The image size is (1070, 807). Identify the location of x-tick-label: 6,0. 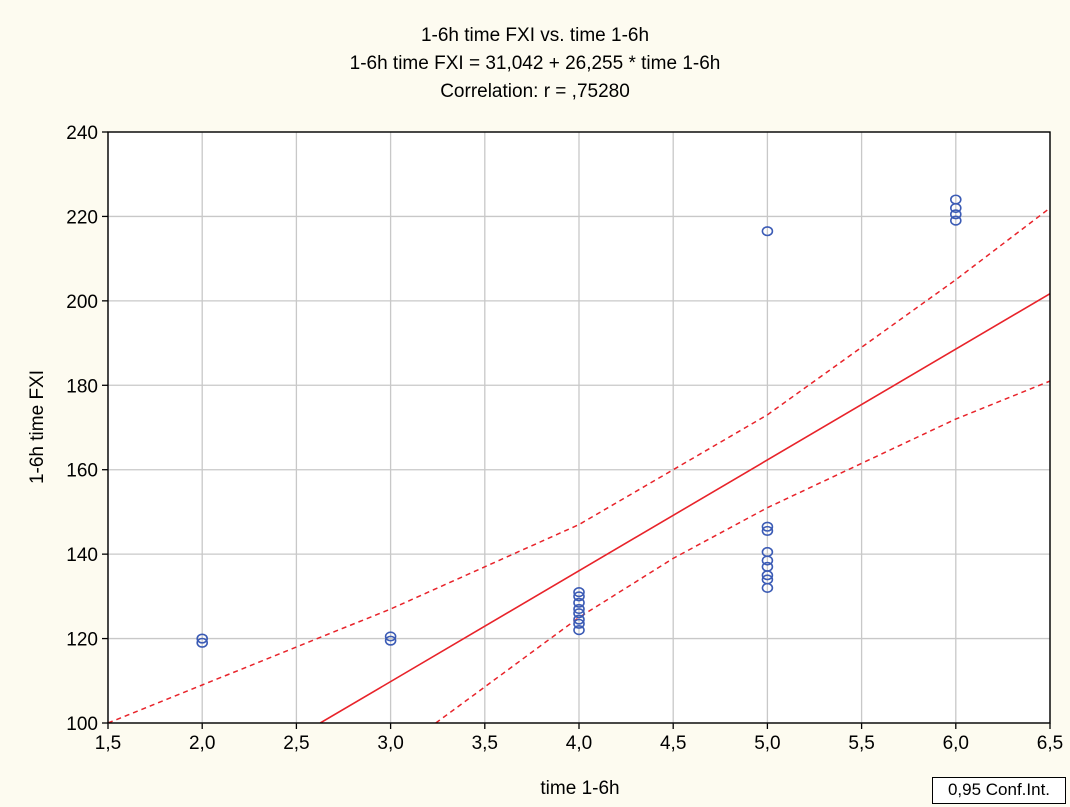
(956, 743).